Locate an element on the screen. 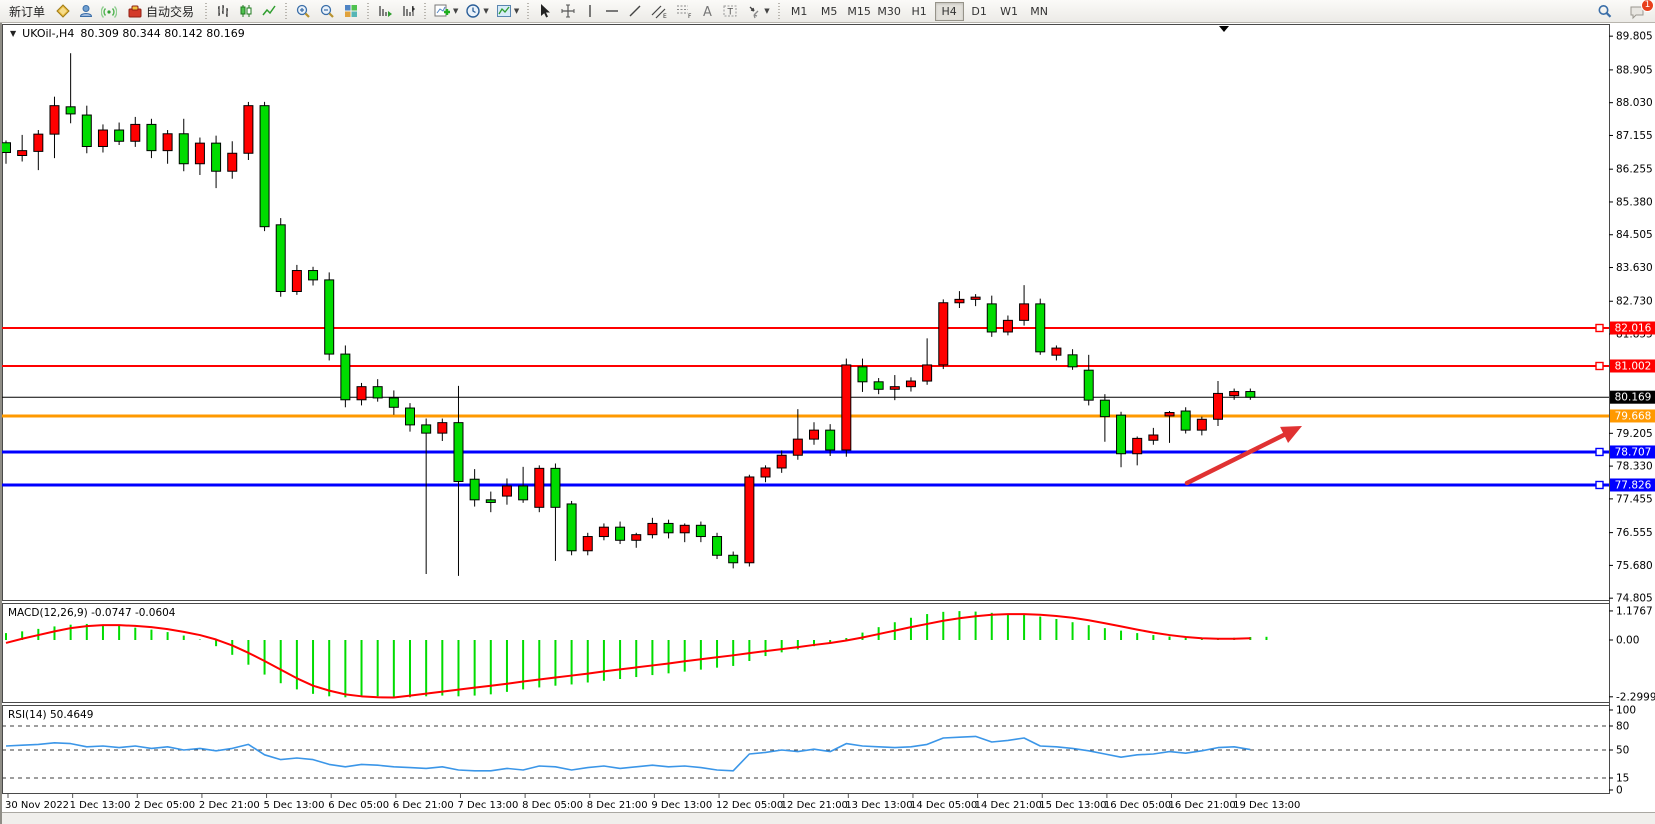 Image resolution: width=1655 pixels, height=824 pixels. signals-button is located at coordinates (109, 11).